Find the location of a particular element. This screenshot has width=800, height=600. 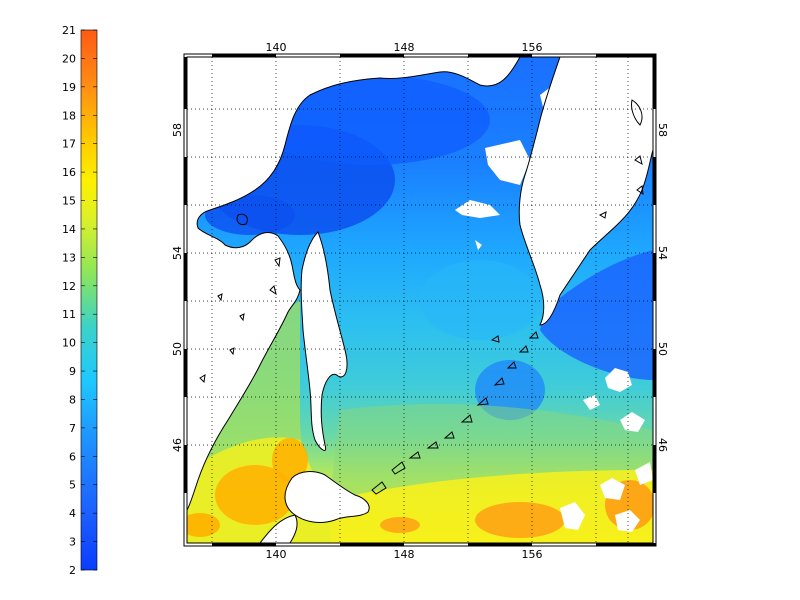

lat-label-right: 58 is located at coordinates (662, 130).